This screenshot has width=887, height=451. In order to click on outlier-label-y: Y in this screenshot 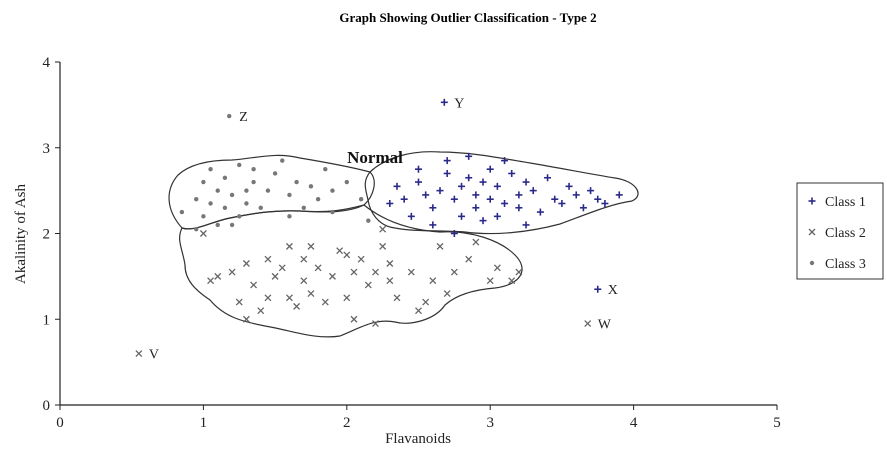, I will do `click(459, 103)`.